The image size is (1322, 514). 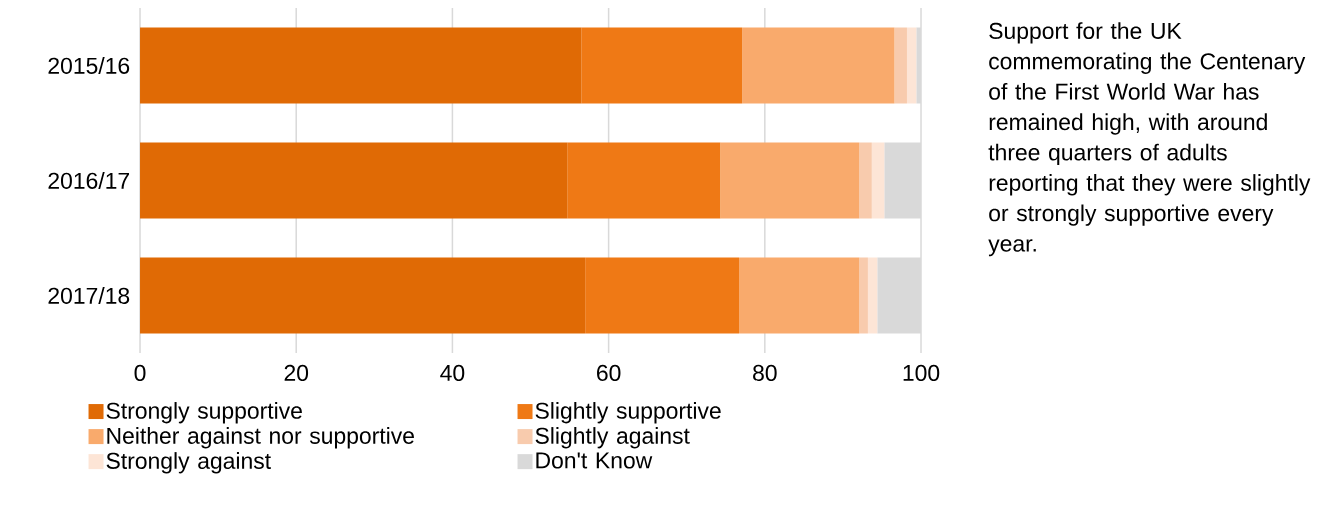 I want to click on x-tick-label: 100, so click(x=921, y=373).